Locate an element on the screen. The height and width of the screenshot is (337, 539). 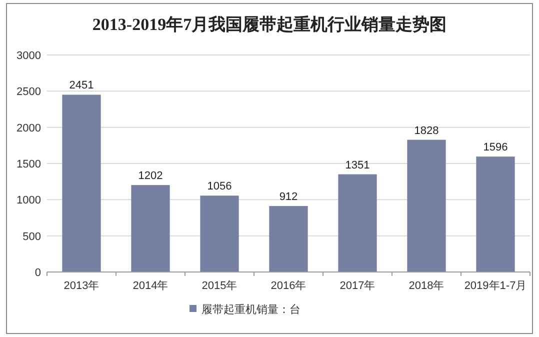
x-tick-label: 2014年 is located at coordinates (150, 286).